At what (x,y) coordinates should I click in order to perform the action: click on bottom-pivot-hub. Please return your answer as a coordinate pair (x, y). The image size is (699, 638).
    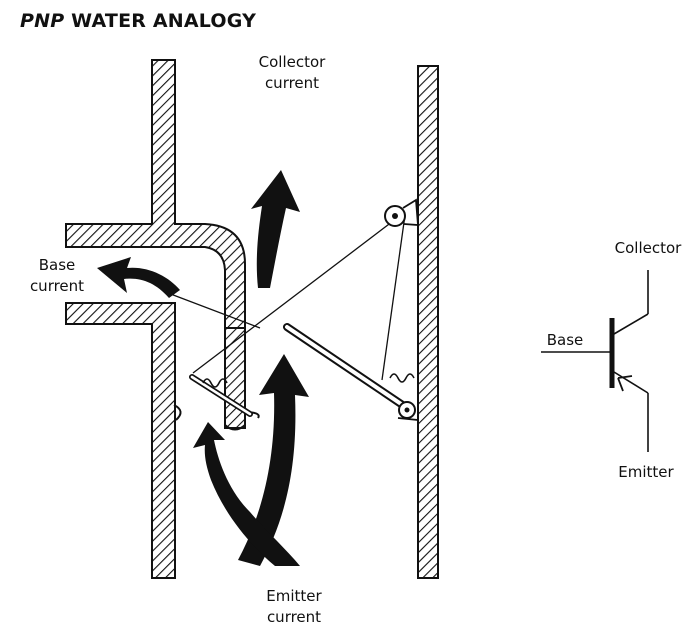
    Looking at the image, I should click on (407, 410).